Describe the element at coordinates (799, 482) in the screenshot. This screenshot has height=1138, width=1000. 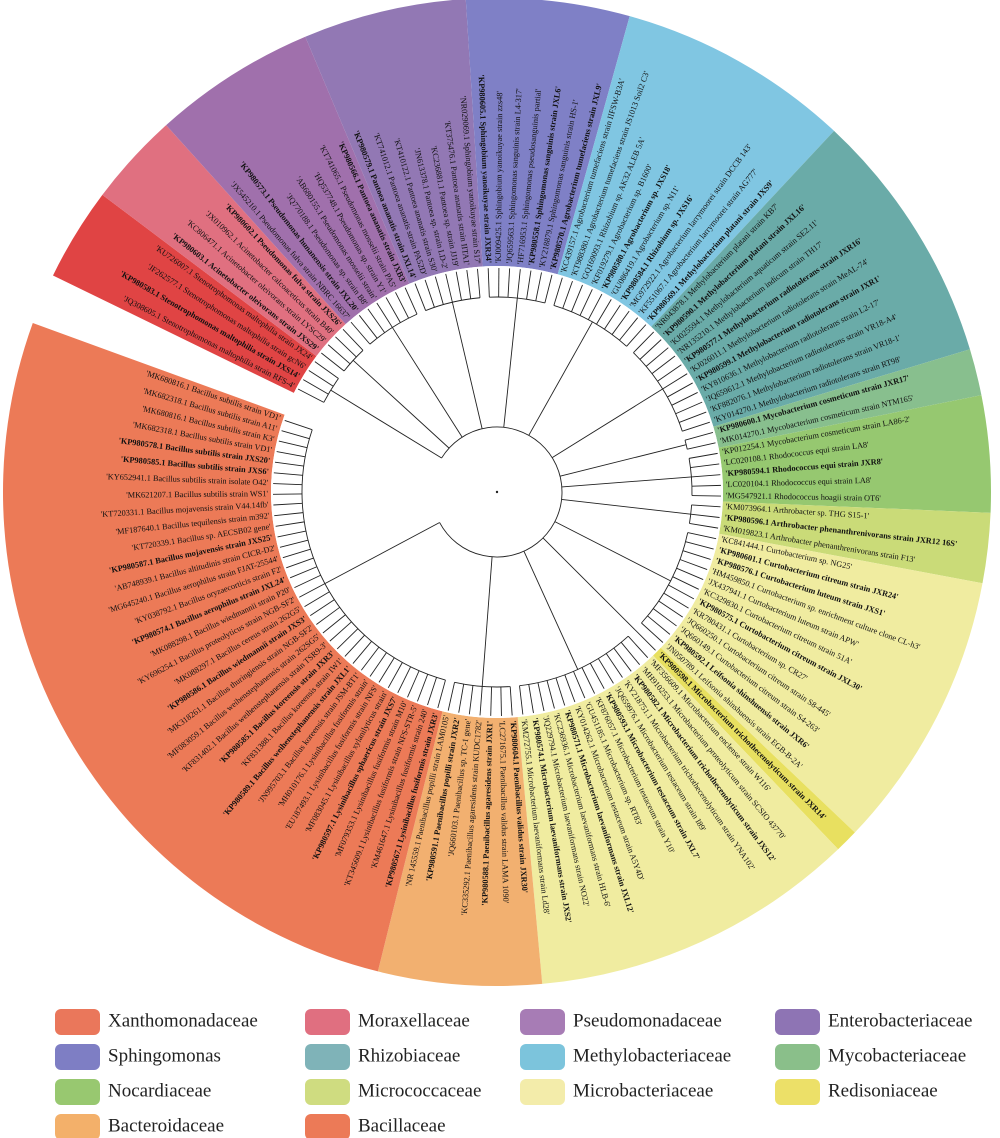
I see `leaf-label: 'LC020104.1 Rhodococcus equi strain LA8'` at that location.